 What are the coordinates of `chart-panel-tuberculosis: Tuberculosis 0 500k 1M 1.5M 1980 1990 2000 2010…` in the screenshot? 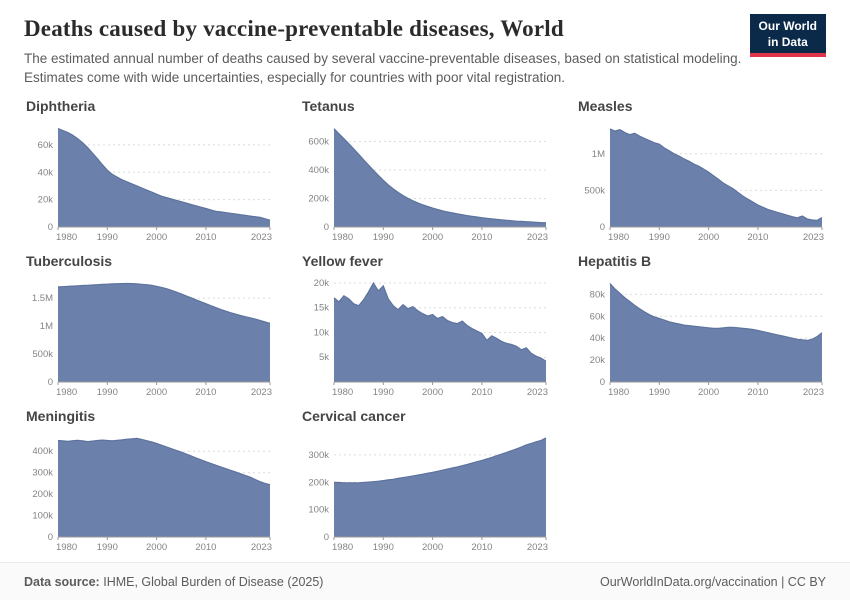 It's located at (149, 325).